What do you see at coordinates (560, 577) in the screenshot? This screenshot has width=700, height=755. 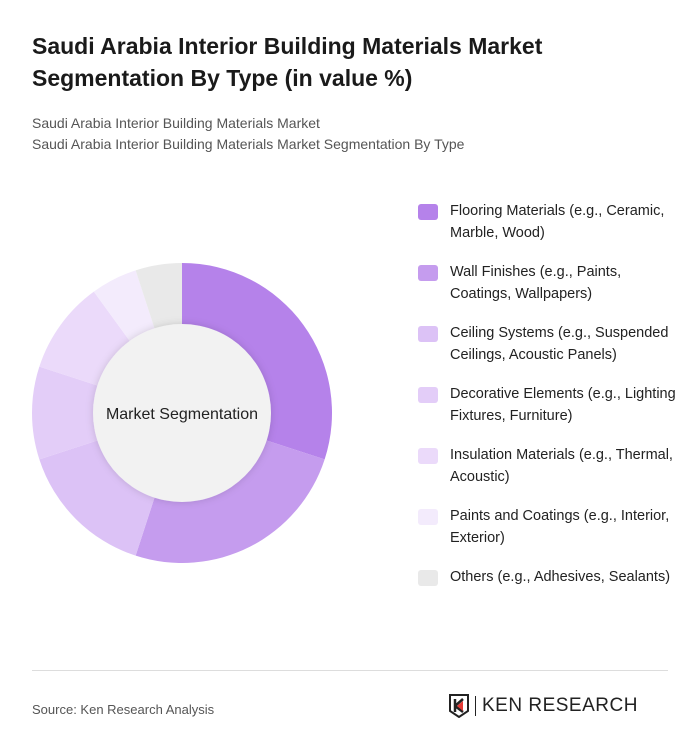 I see `legend-label: Others (e.g., Adhesives, Sealants)` at bounding box center [560, 577].